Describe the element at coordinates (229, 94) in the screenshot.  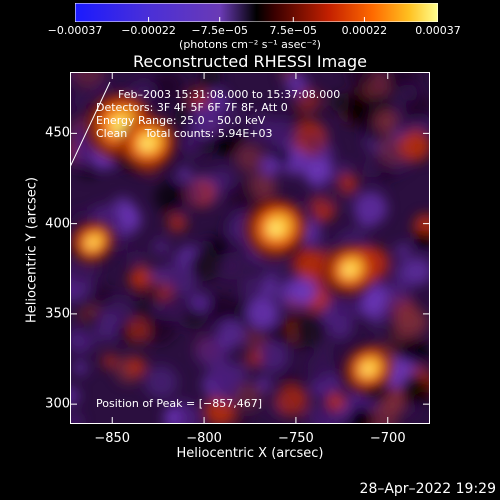
I see `annotation-time-range: Feb–2003 15:31:08.000 to 15:37:08.000` at that location.